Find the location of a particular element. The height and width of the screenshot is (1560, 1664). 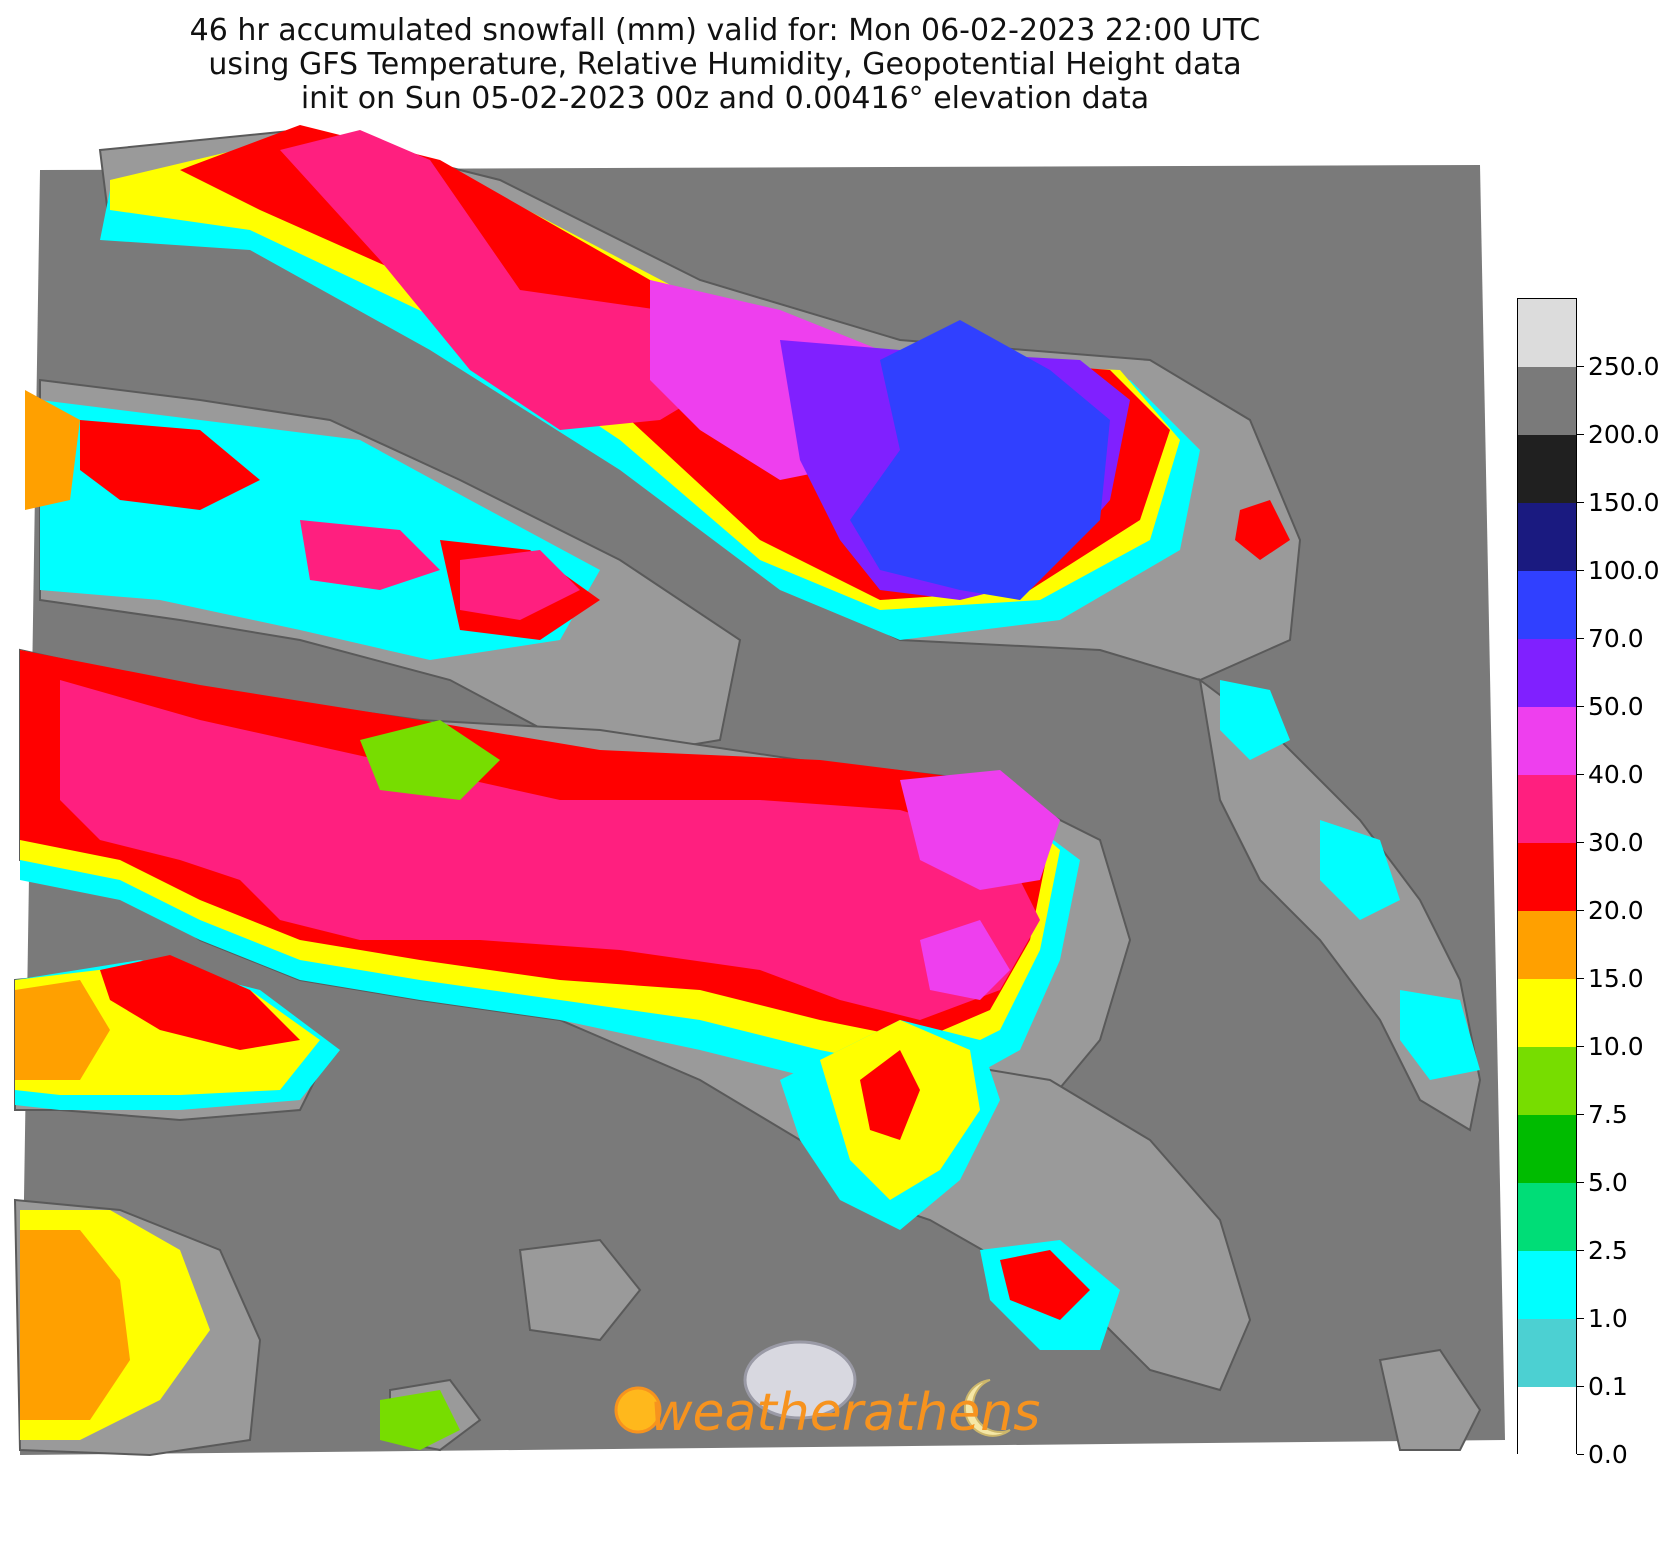

colorbar is located at coordinates (1547, 876).